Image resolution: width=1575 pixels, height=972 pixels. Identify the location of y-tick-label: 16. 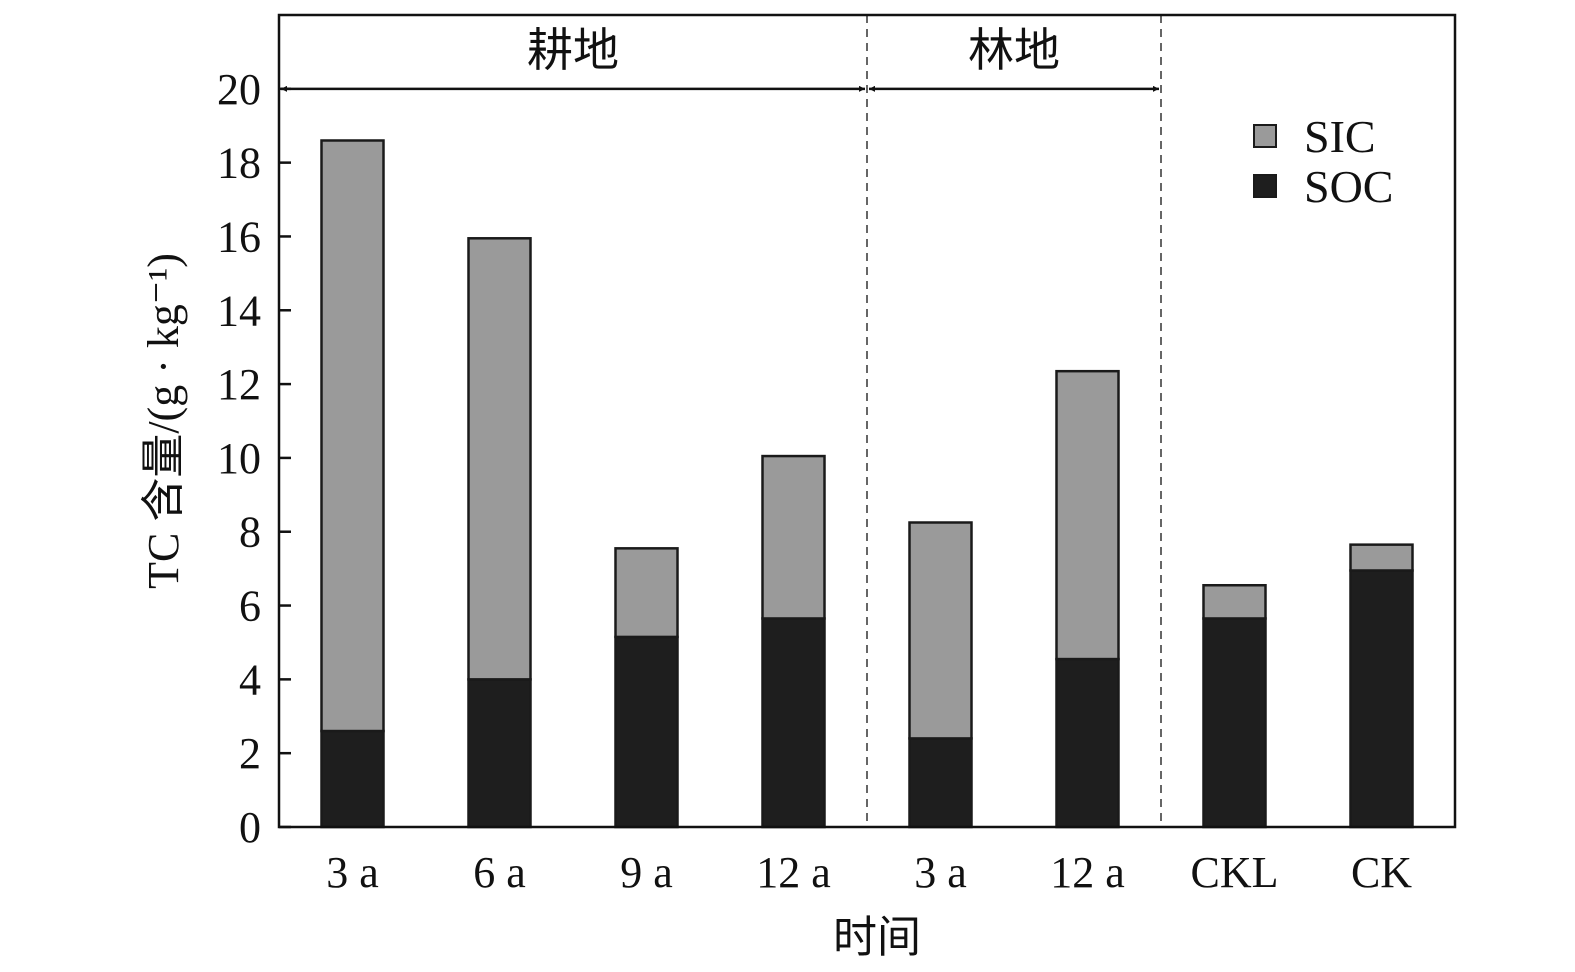
(239, 236).